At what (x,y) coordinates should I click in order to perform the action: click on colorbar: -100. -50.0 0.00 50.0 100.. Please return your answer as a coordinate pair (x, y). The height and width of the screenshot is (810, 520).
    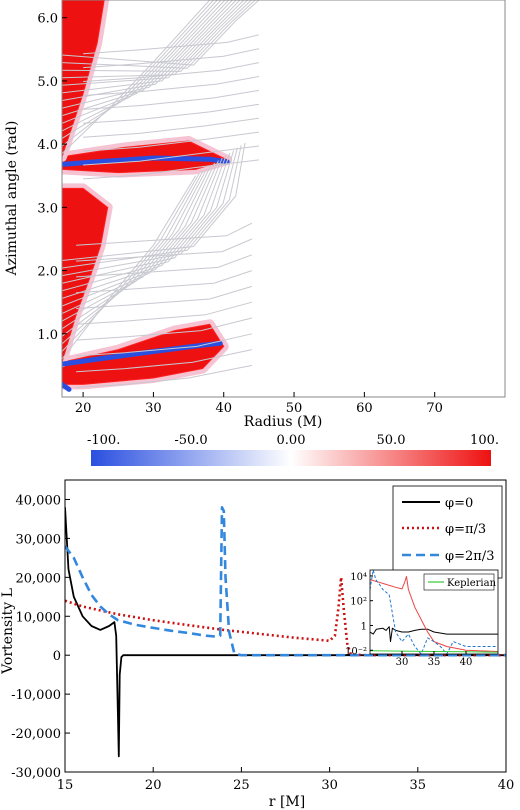
    Looking at the image, I should click on (293, 449).